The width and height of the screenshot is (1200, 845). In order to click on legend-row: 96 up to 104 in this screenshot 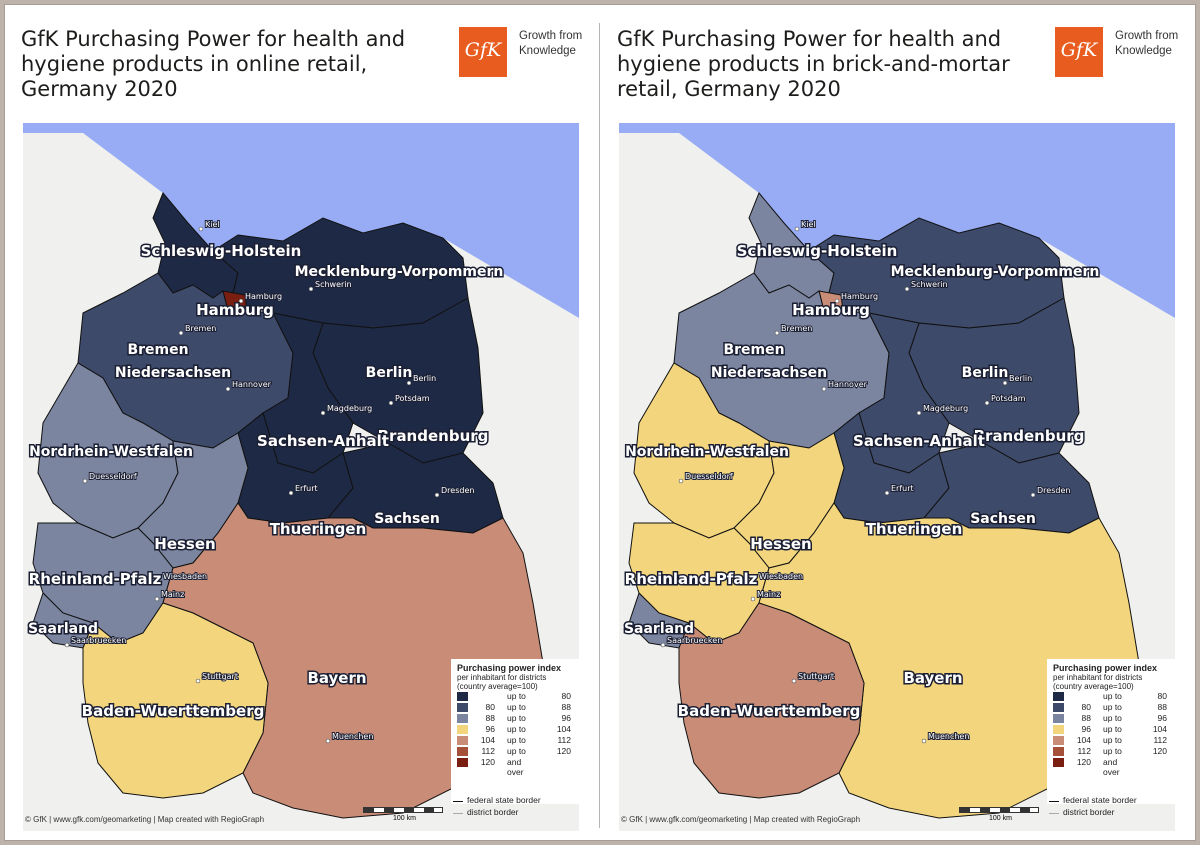, I will do `click(1114, 729)`.